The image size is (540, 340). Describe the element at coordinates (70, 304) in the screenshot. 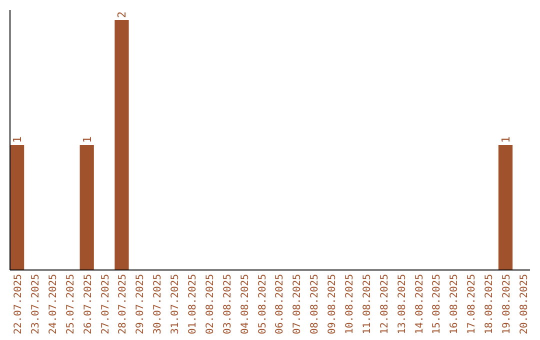

I see `x-tick-label: 25.07.2025` at that location.